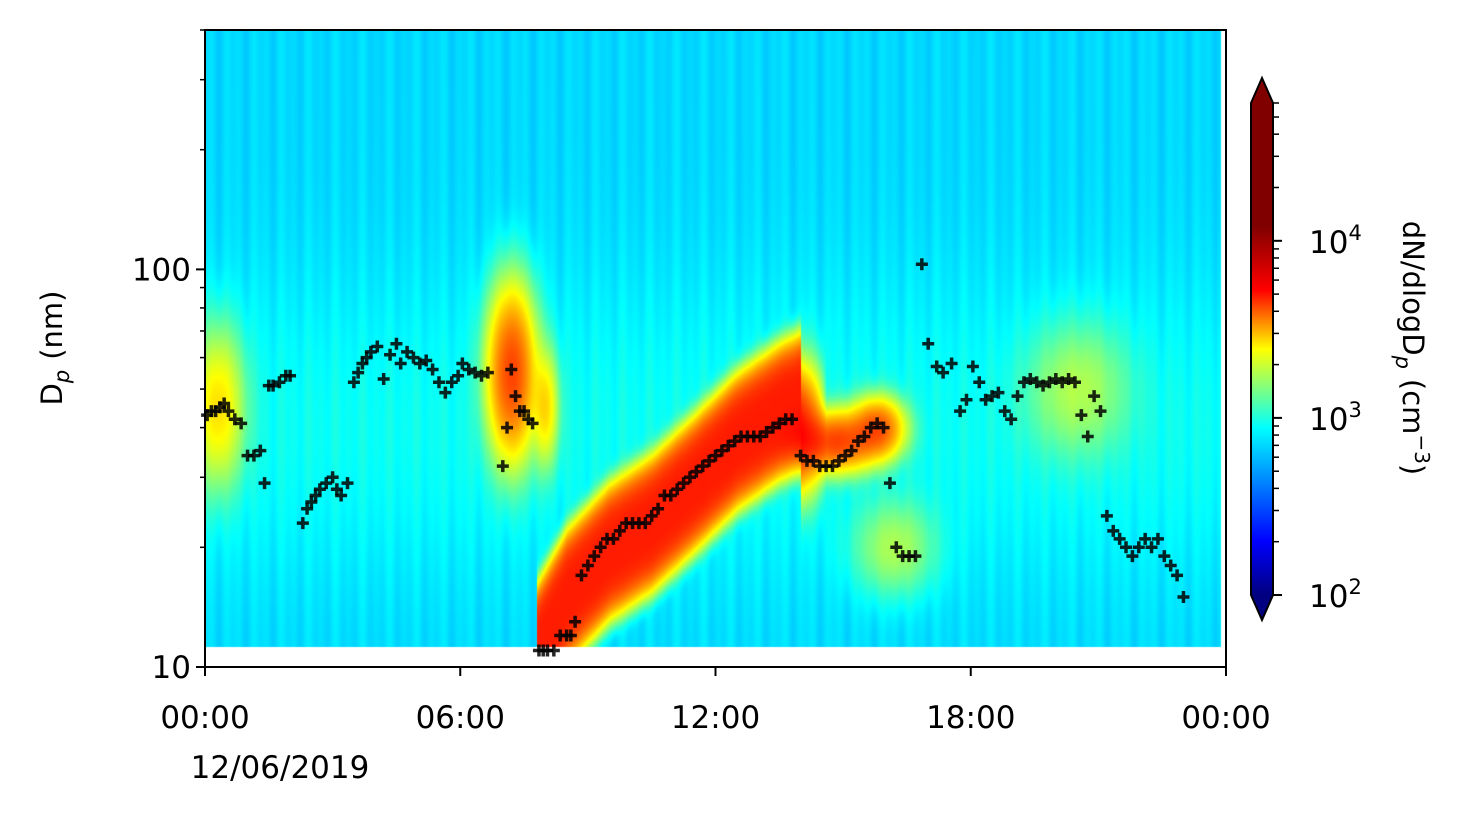 This screenshot has width=1471, height=819. What do you see at coordinates (1335, 595) in the screenshot?
I see `colorbar-tick-label: 102` at bounding box center [1335, 595].